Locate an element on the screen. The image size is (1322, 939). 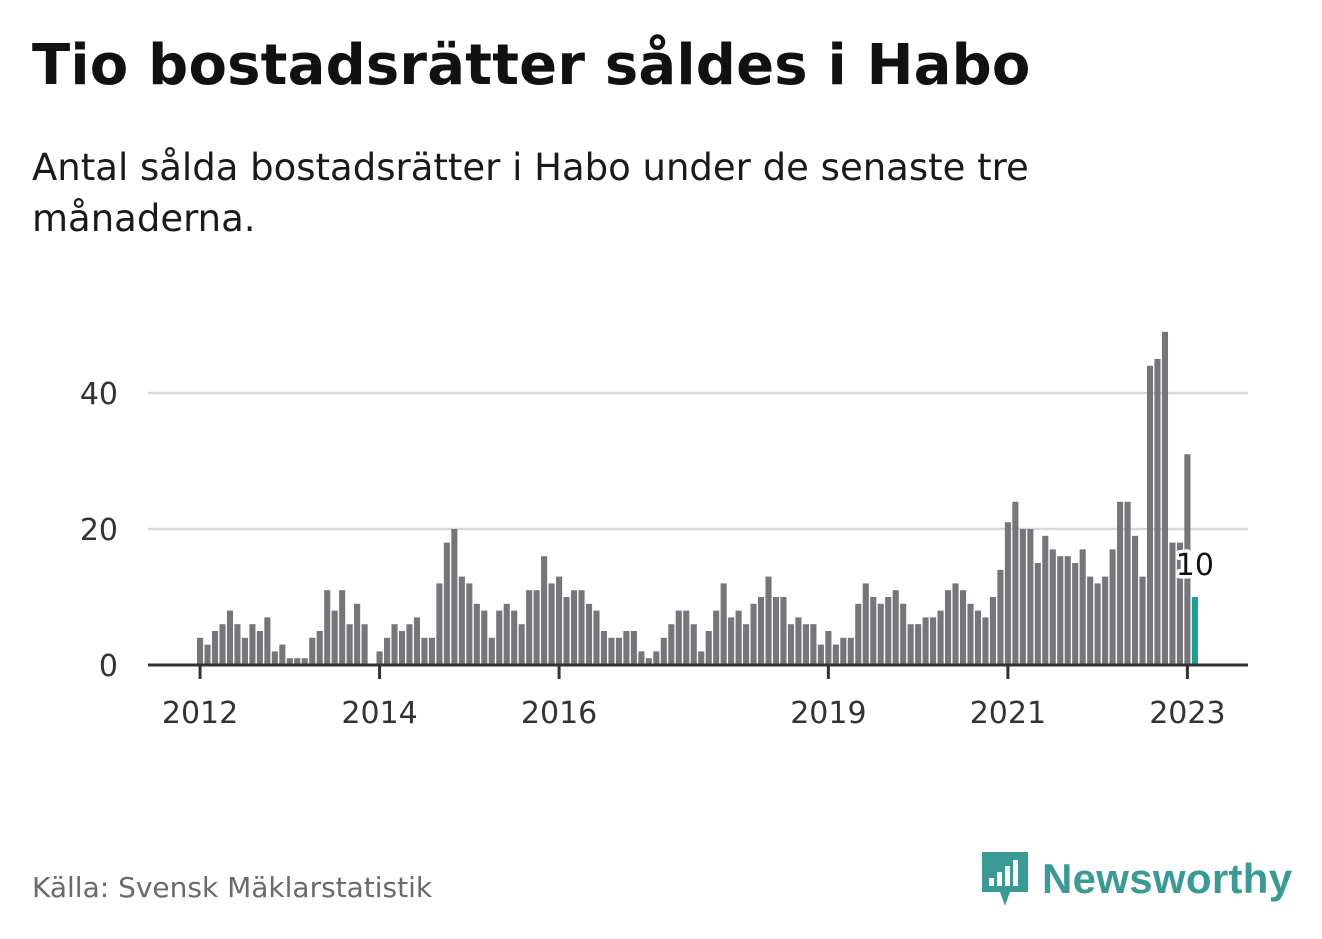
source-note: Källa: Svensk Mäklarstatistik is located at coordinates (232, 887).